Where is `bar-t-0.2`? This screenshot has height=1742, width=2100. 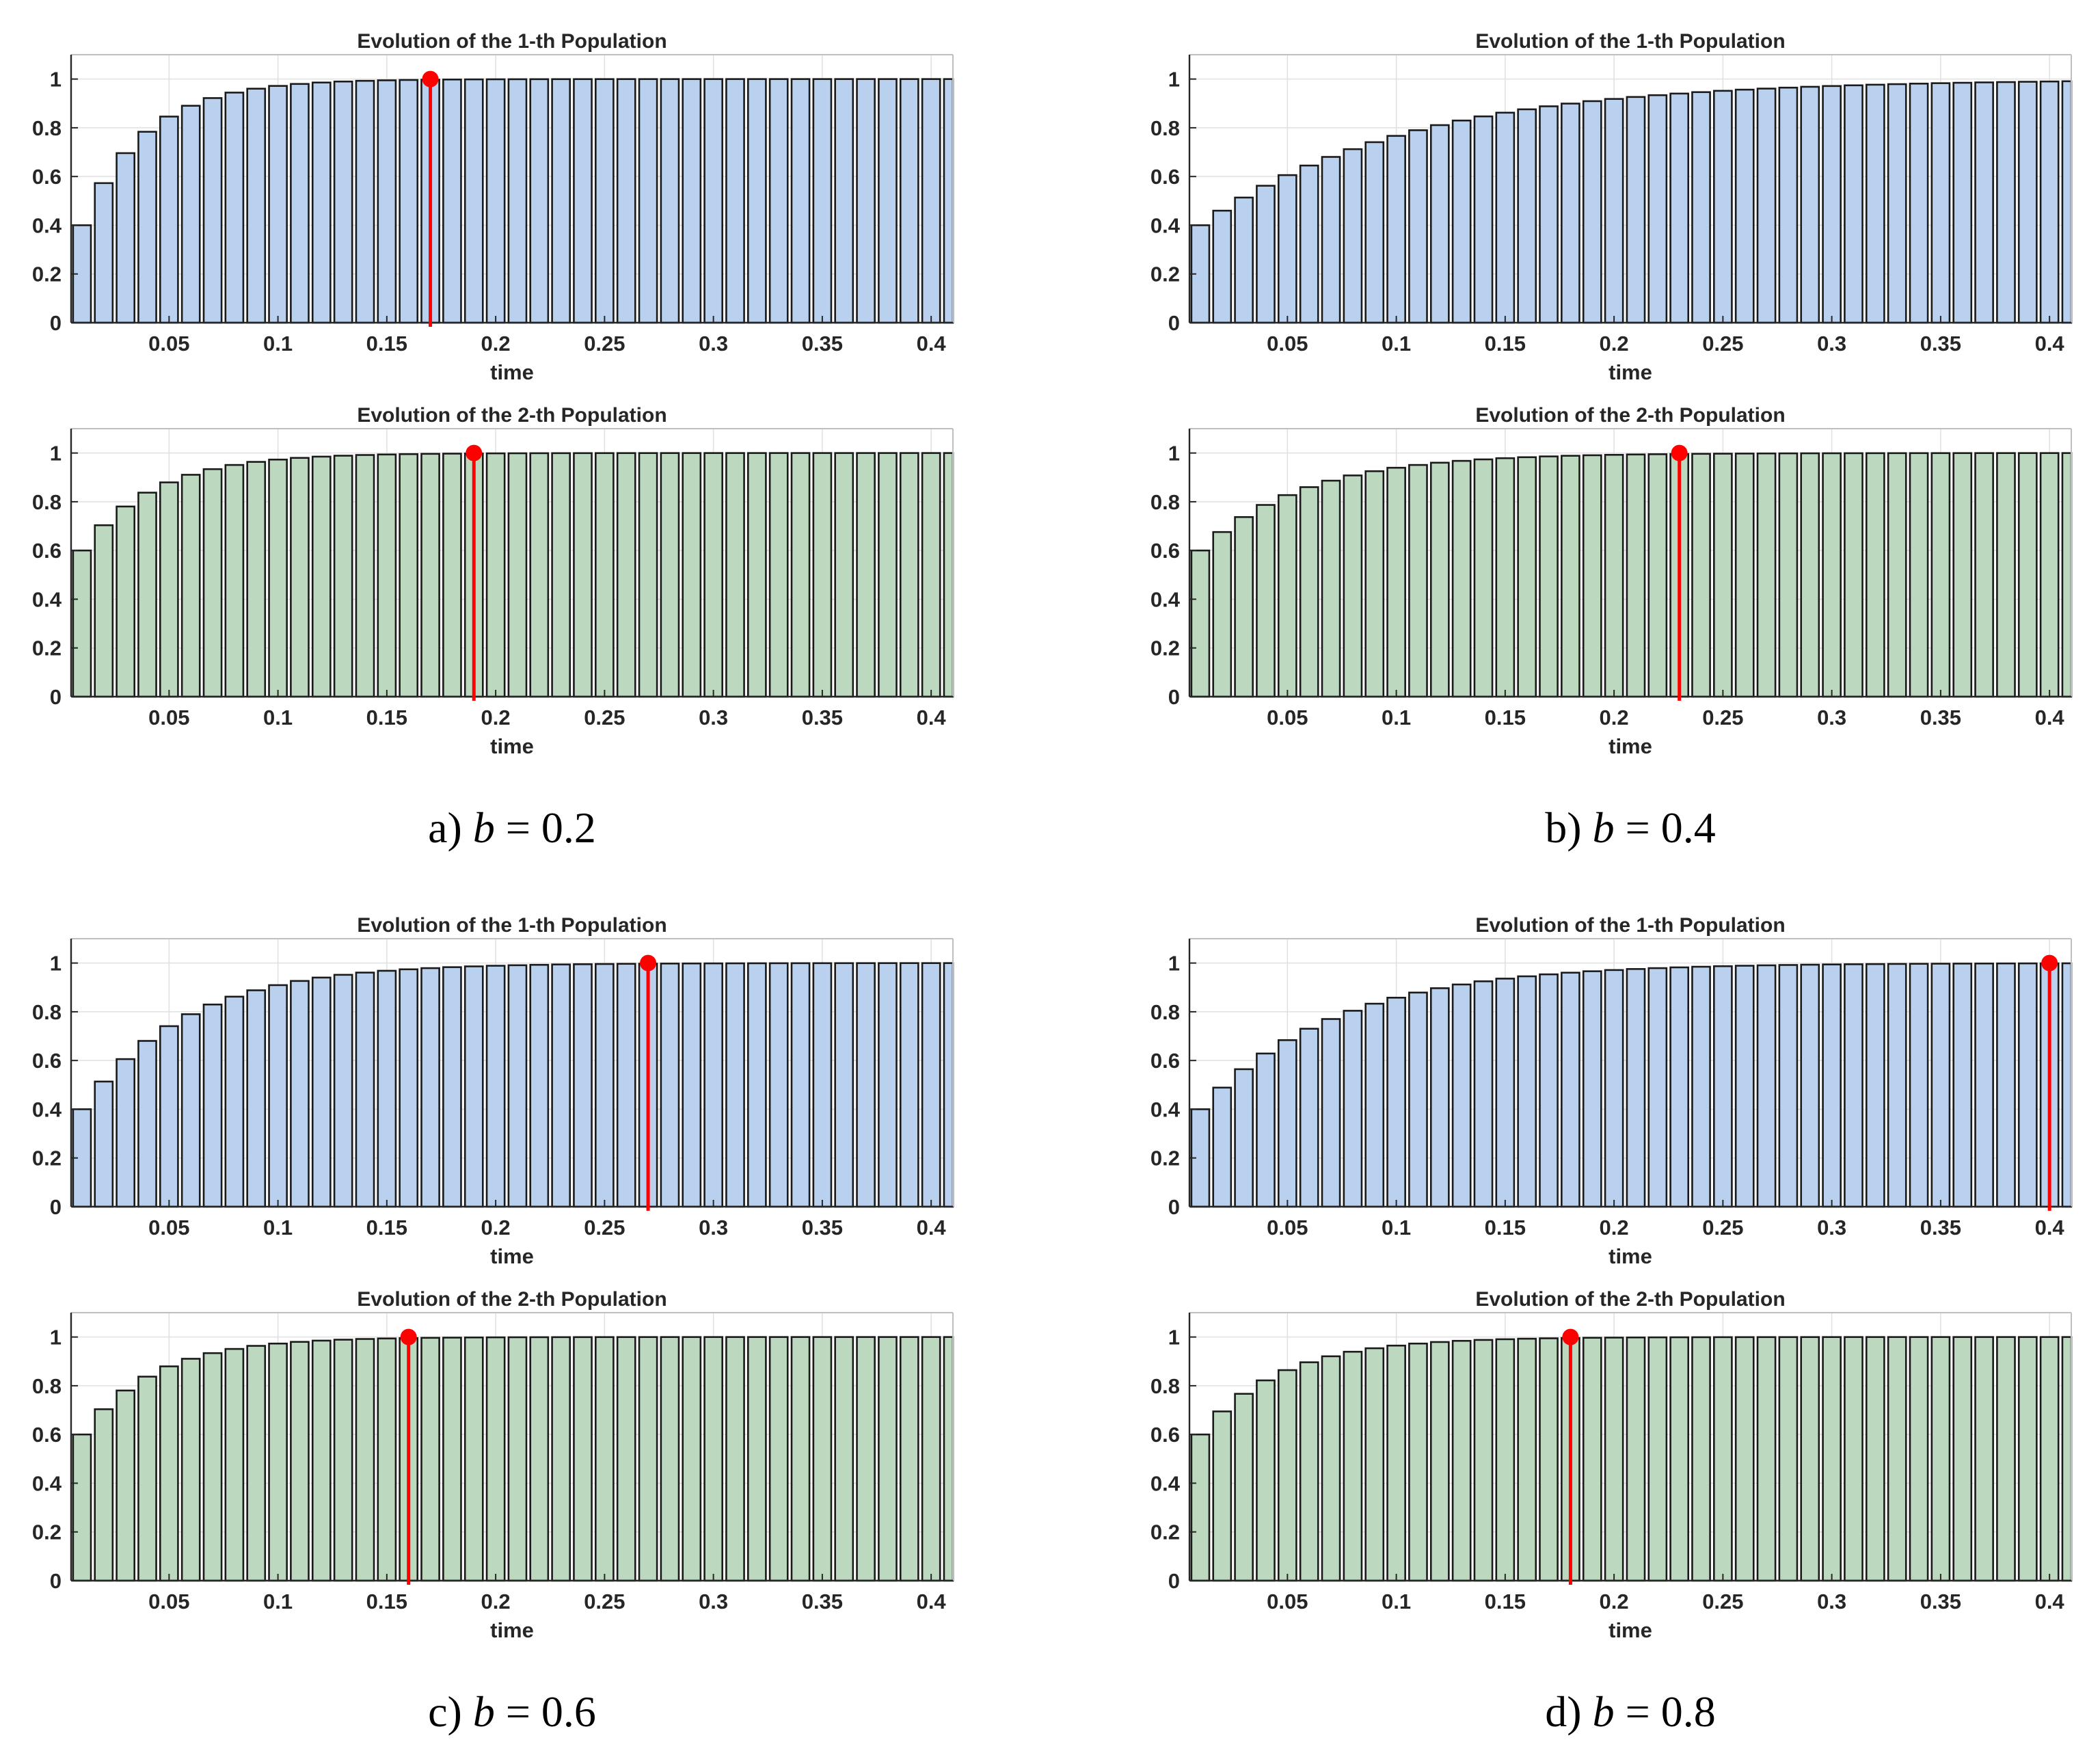
bar-t-0.2 is located at coordinates (495, 1086).